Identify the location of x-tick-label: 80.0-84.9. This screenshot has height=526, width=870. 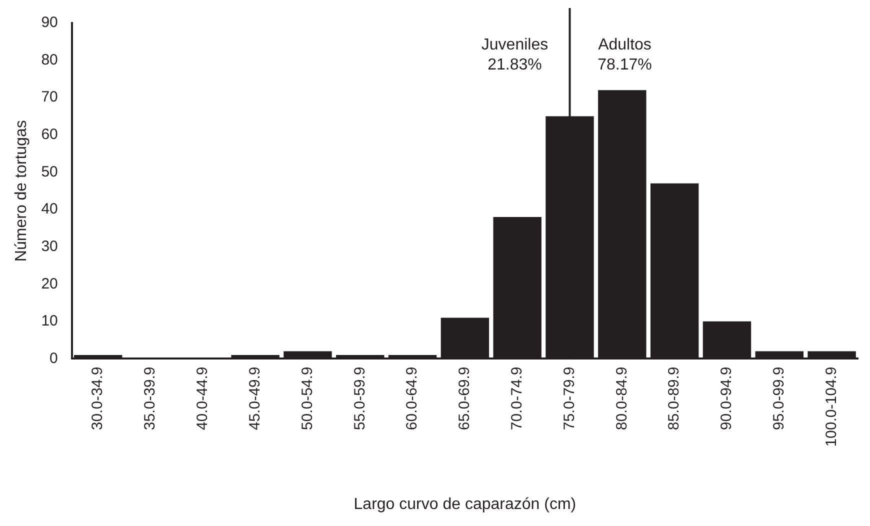
(621, 398).